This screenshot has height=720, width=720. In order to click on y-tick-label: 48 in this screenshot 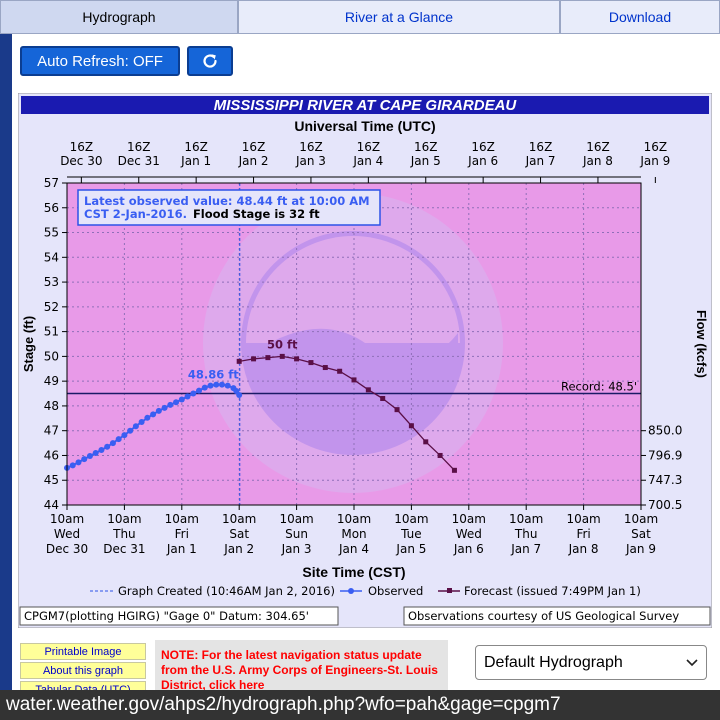, I will do `click(51, 406)`.